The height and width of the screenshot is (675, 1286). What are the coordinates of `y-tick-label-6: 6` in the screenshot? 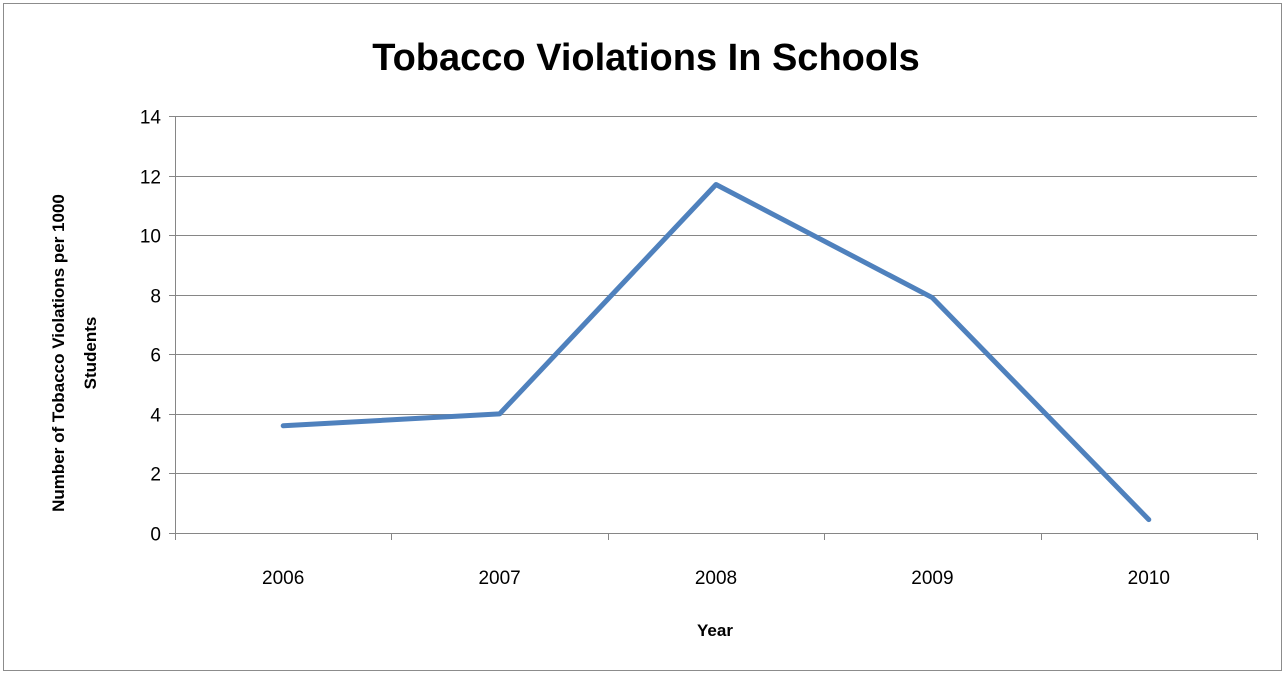 It's located at (155, 356).